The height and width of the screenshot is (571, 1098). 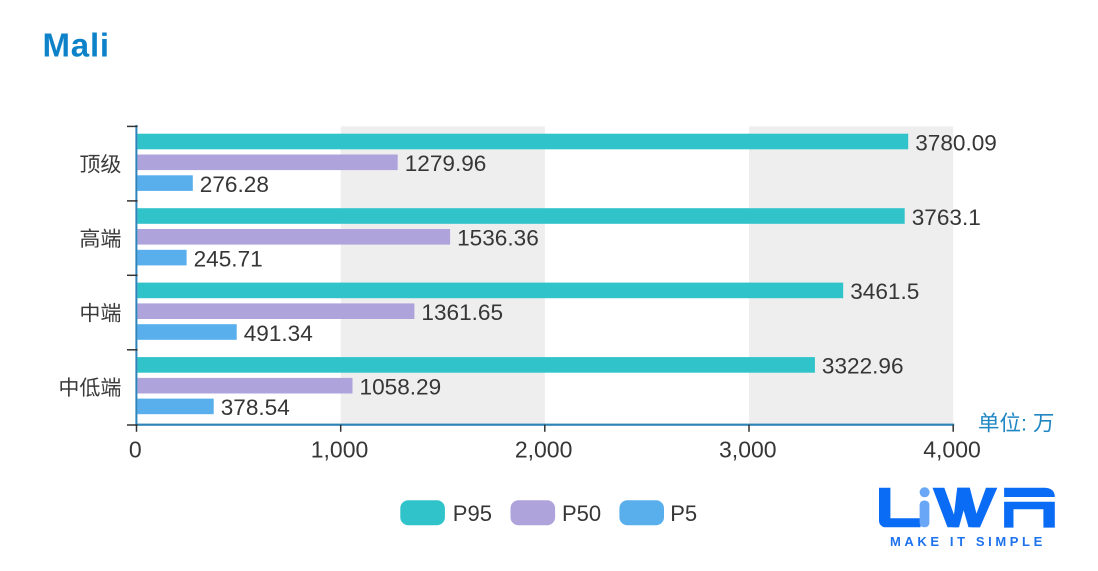 What do you see at coordinates (544, 450) in the screenshot?
I see `svg-text: 2,000` at bounding box center [544, 450].